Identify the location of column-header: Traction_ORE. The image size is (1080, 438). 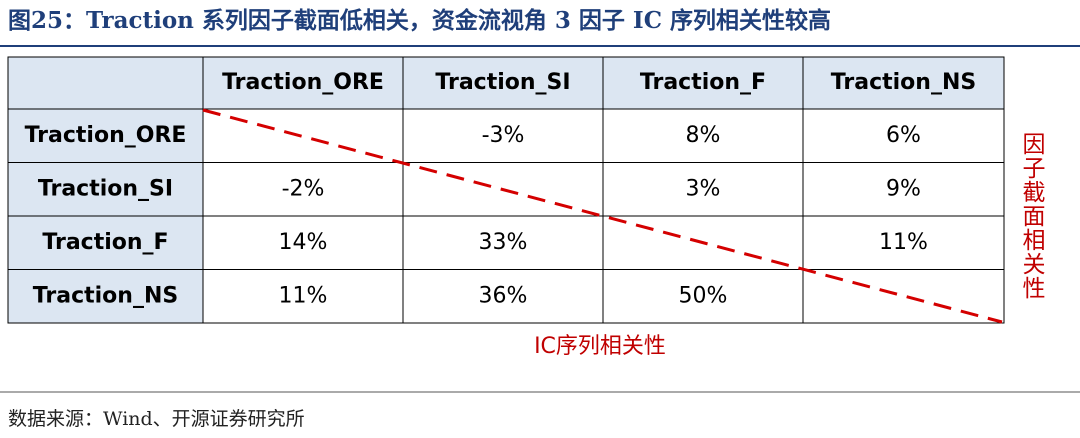
(303, 82).